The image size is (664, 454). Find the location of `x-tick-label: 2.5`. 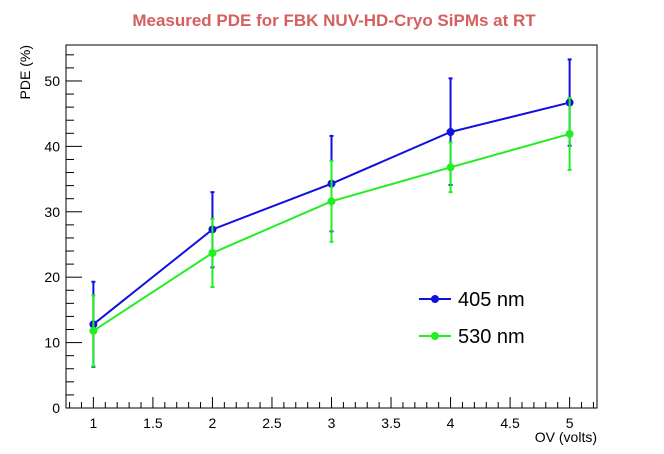

x-tick-label: 2.5 is located at coordinates (272, 423).